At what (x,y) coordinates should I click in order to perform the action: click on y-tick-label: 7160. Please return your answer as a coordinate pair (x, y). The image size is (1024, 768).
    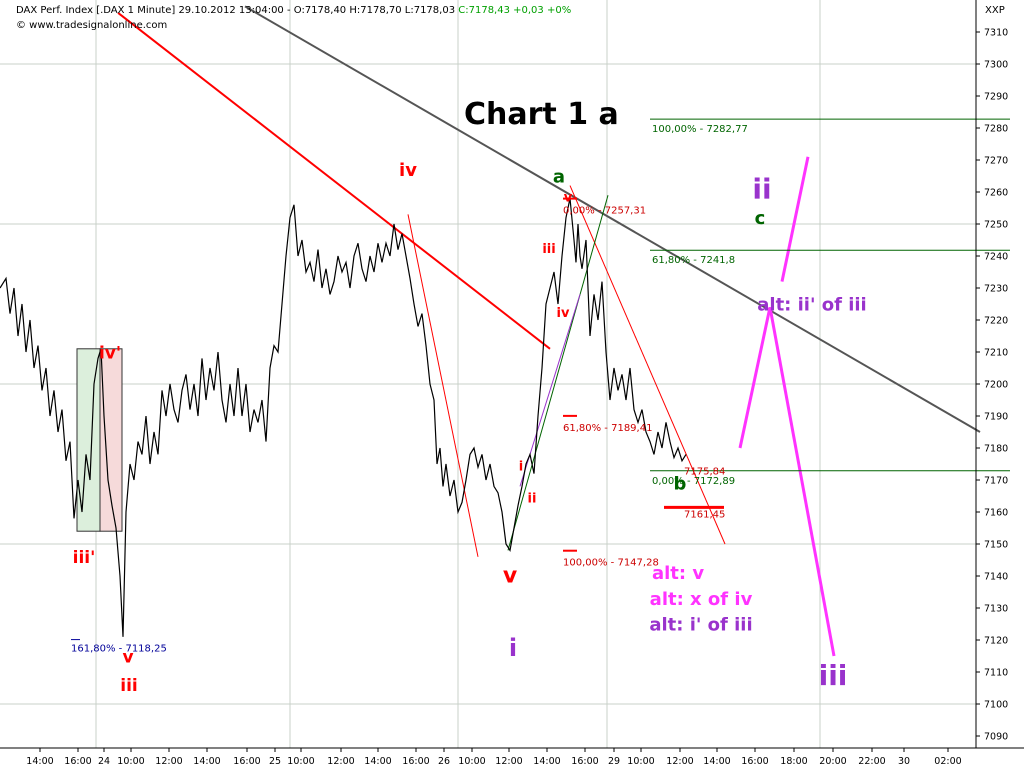
    Looking at the image, I should click on (996, 513).